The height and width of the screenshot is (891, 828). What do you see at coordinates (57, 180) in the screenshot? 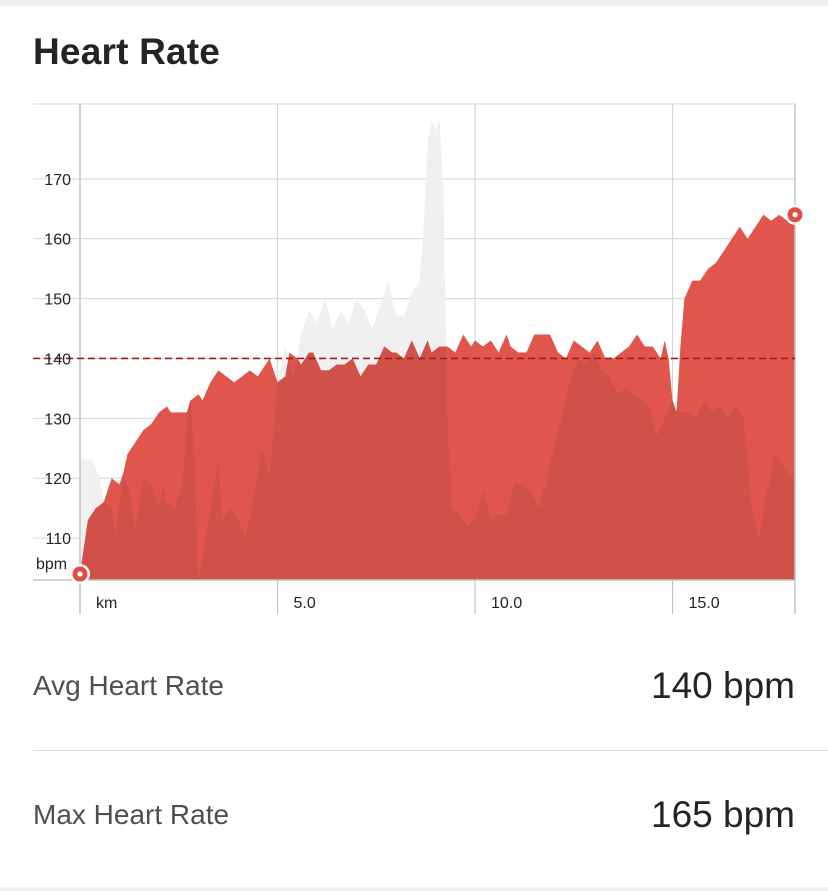
I see `y-tick-label-170: 170` at bounding box center [57, 180].